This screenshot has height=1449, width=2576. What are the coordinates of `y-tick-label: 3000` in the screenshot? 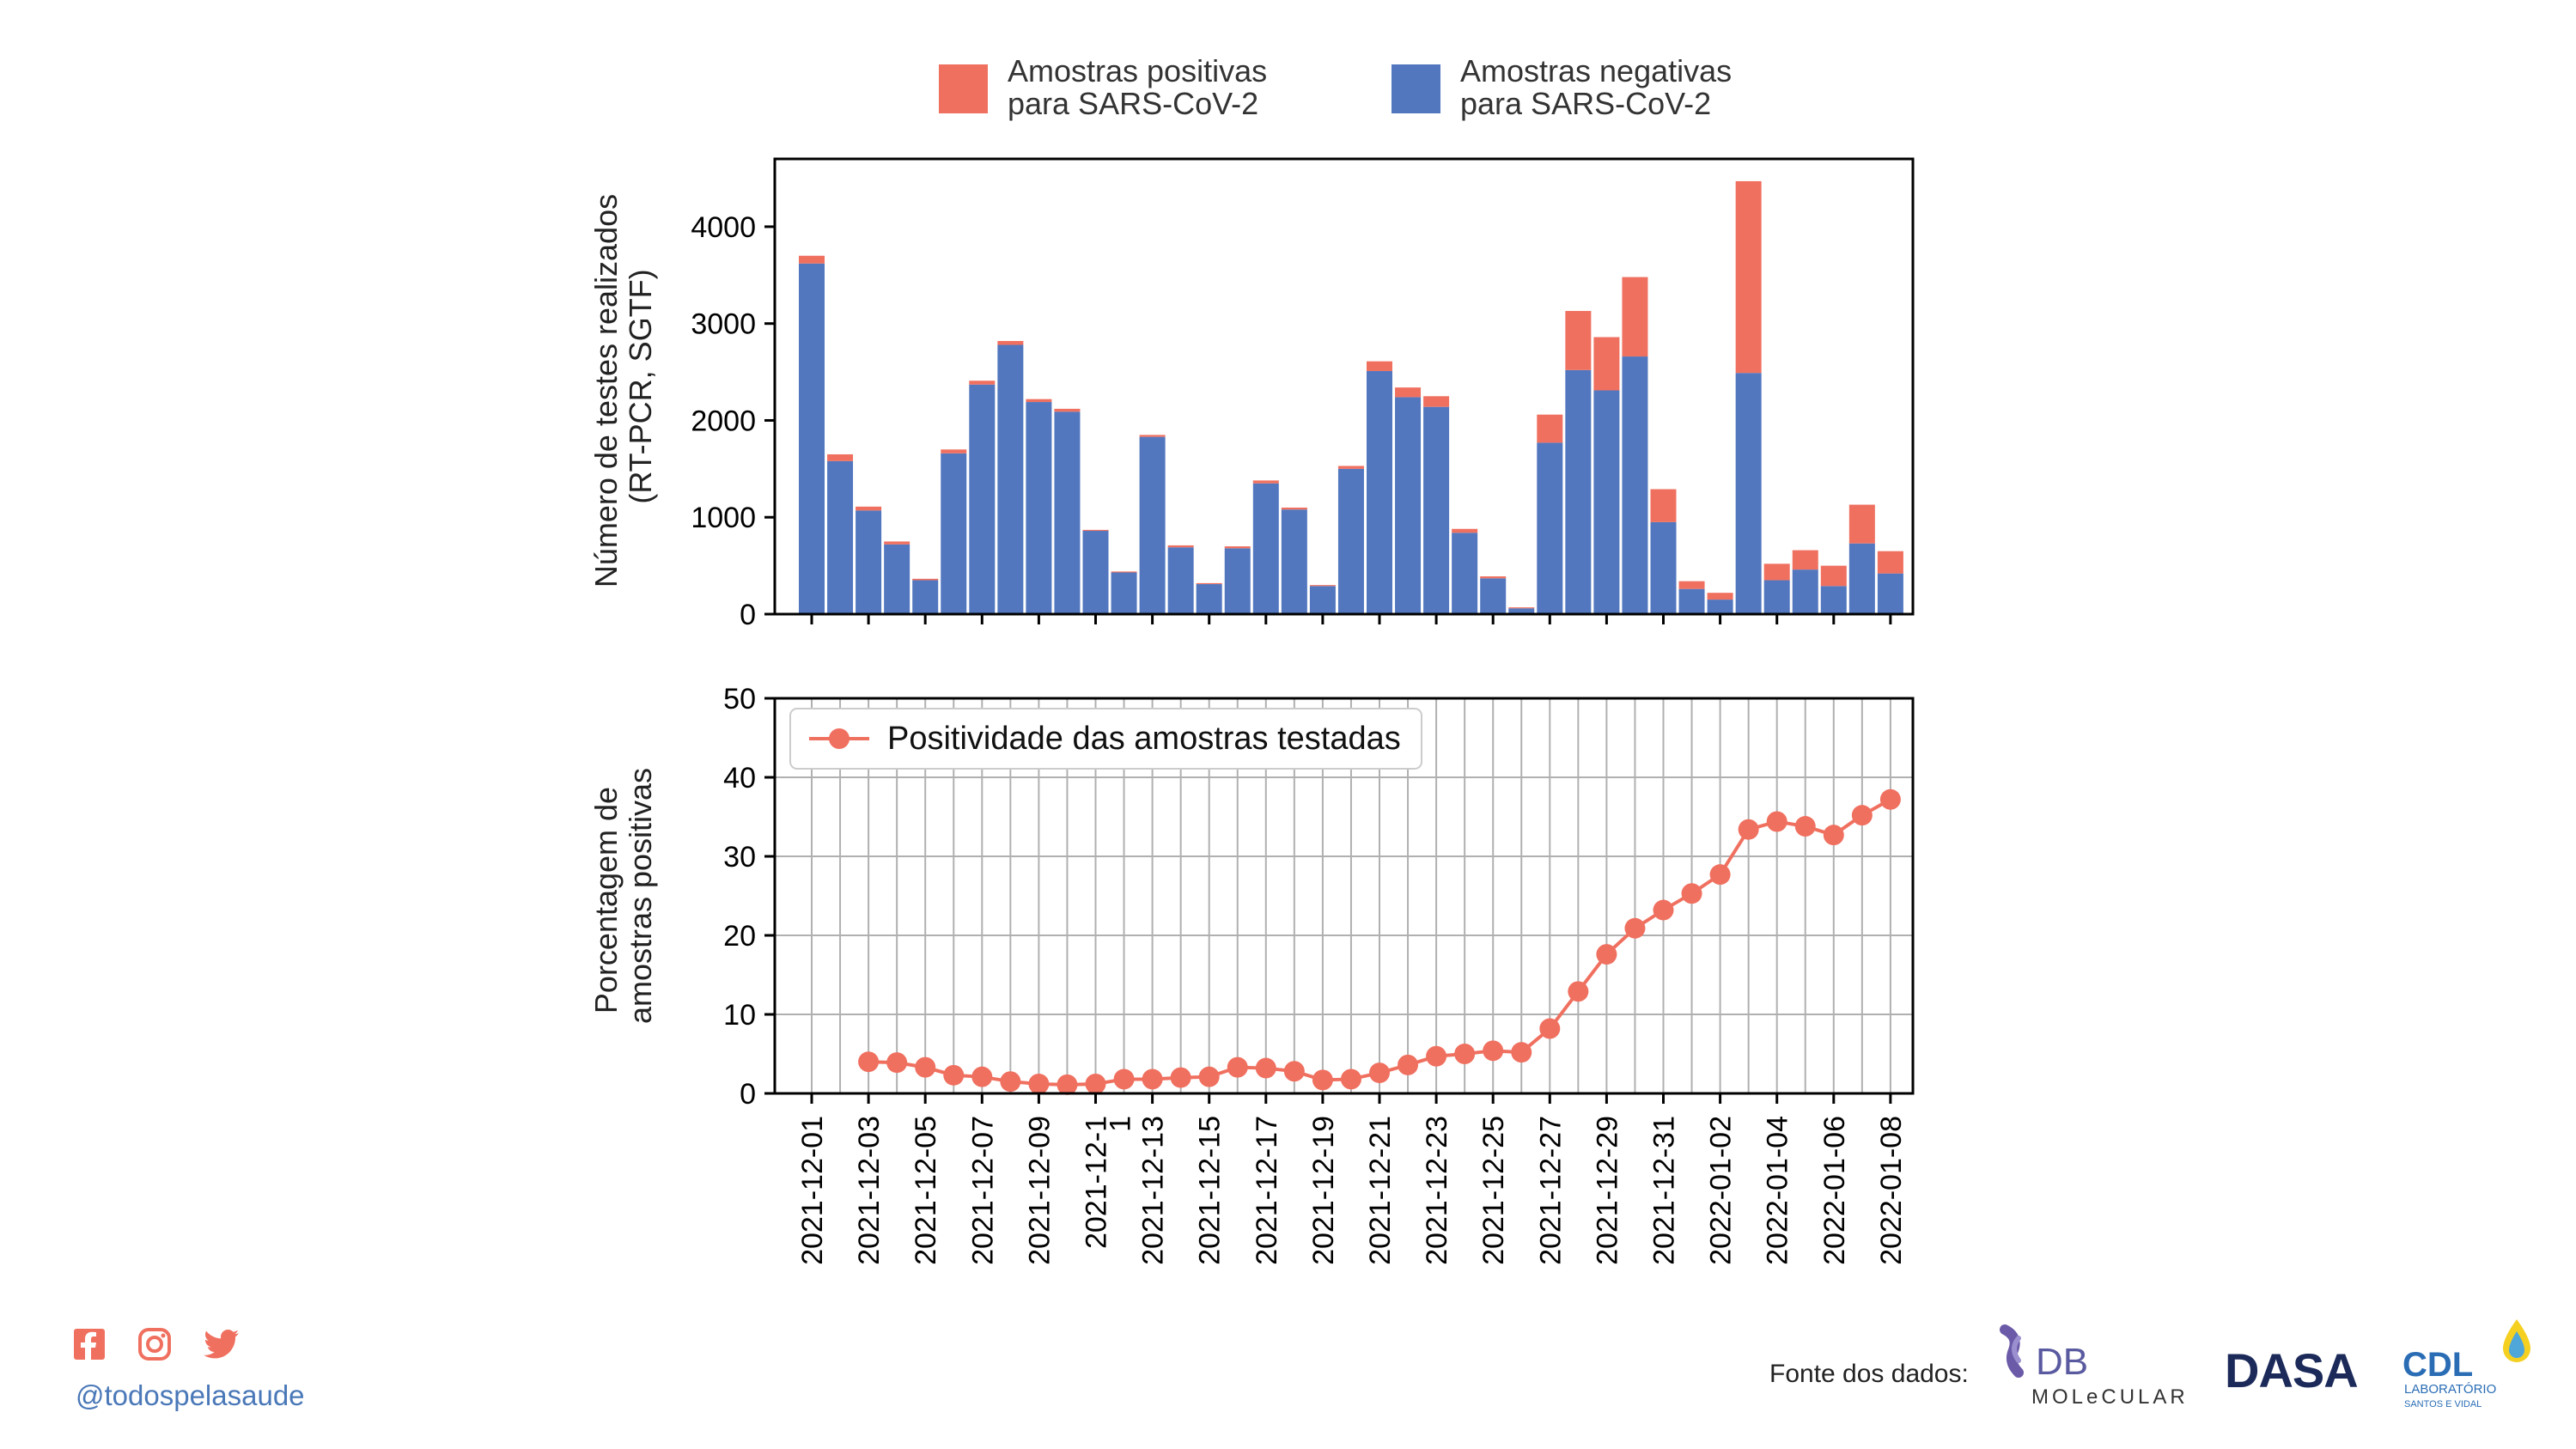 It's located at (723, 324).